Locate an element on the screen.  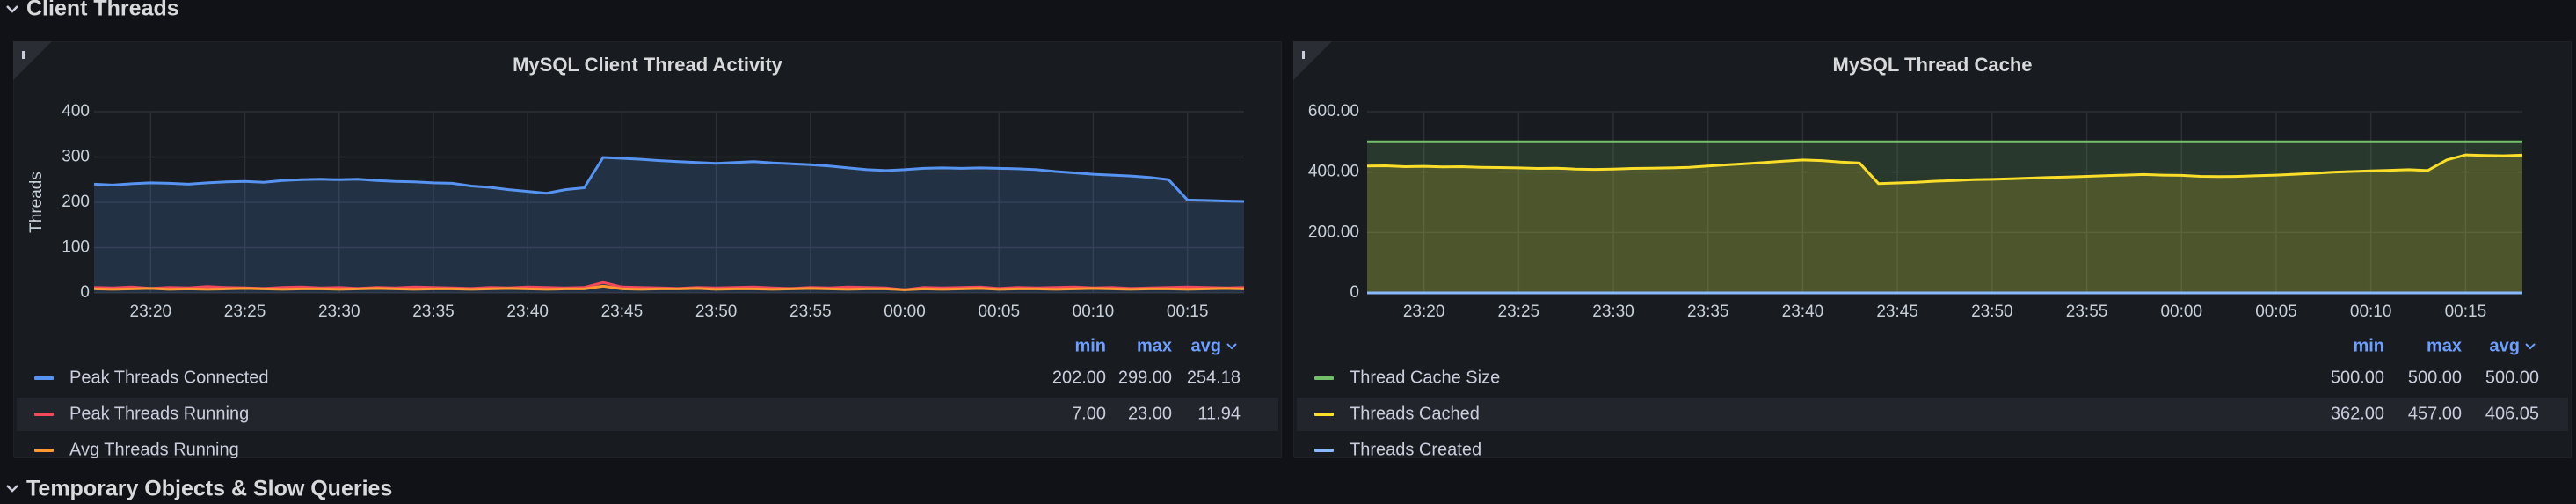
y-tick-label: 400 is located at coordinates (76, 111).